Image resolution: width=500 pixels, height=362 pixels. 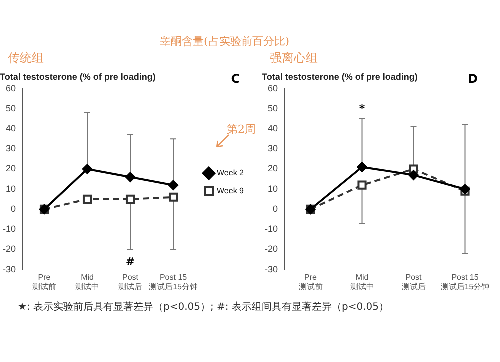 What do you see at coordinates (362, 109) in the screenshot?
I see `annotation: *` at bounding box center [362, 109].